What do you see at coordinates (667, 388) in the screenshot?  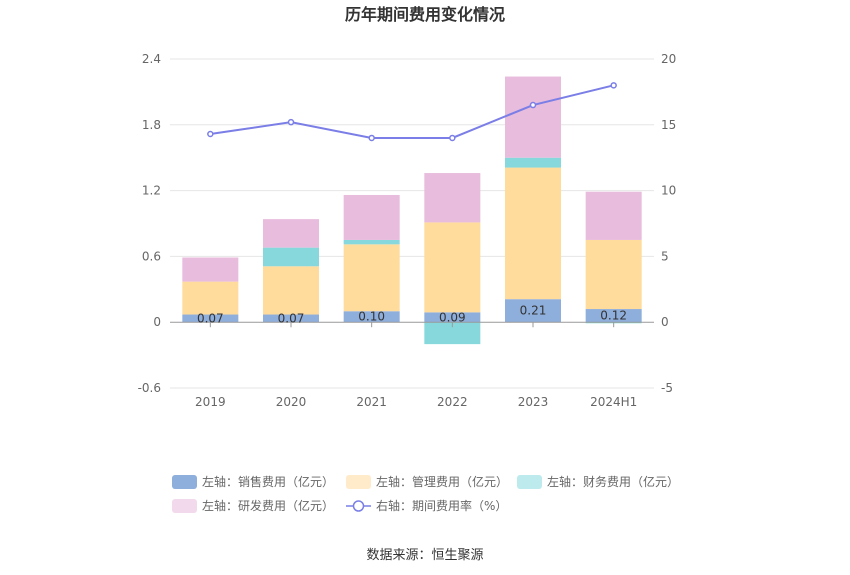 I see `right-tick-label: -5` at bounding box center [667, 388].